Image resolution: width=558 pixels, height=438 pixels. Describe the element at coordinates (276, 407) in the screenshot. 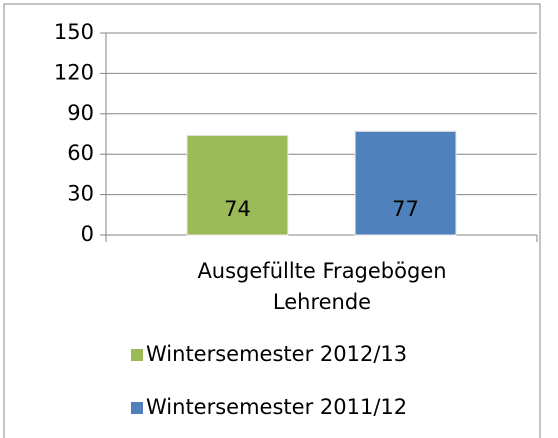

I see `legend-label: Wintersemester 2011/12` at that location.